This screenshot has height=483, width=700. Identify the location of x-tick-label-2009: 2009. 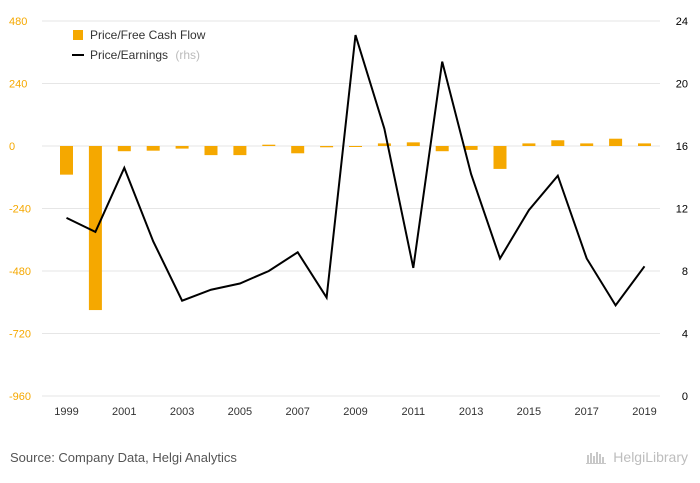
(355, 412).